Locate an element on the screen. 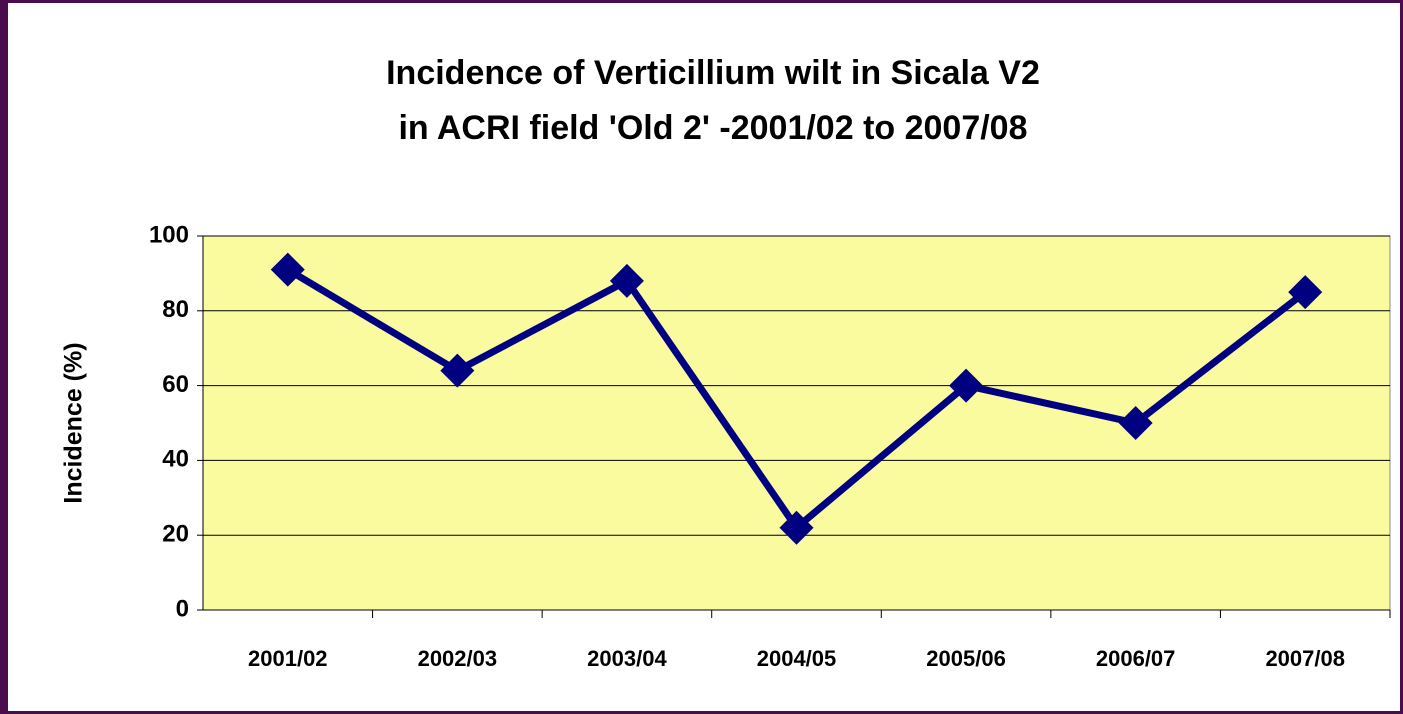 Image resolution: width=1403 pixels, height=714 pixels. y-tick-label: 80 is located at coordinates (175, 309).